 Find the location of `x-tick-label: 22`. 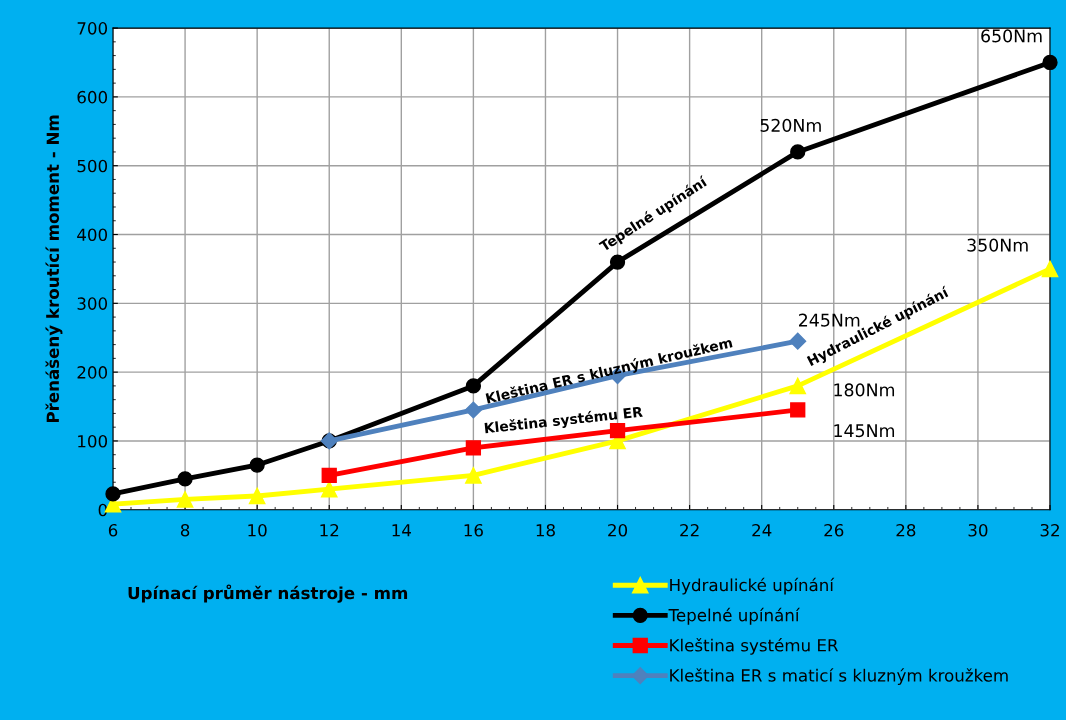

x-tick-label: 22 is located at coordinates (689, 530).